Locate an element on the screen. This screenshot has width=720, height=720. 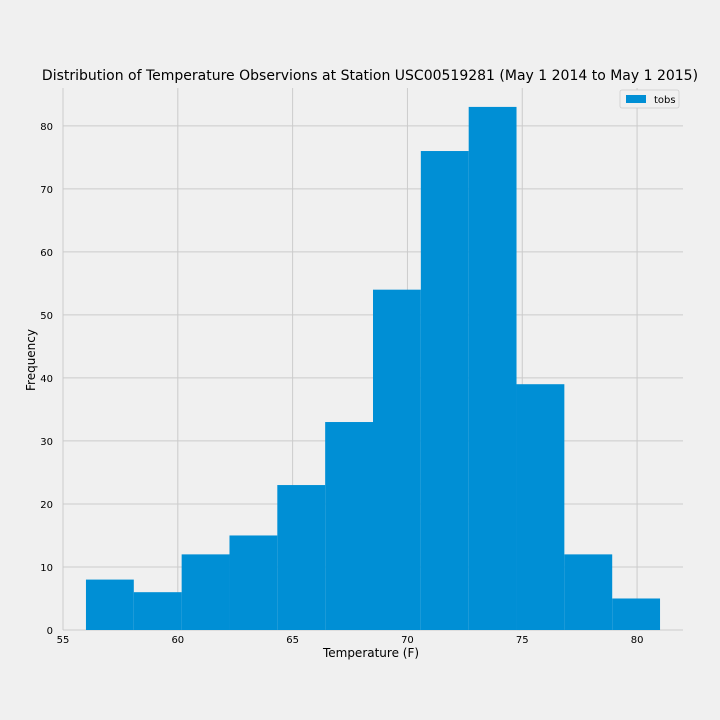
x-tick-label: 60 is located at coordinates (177, 640).